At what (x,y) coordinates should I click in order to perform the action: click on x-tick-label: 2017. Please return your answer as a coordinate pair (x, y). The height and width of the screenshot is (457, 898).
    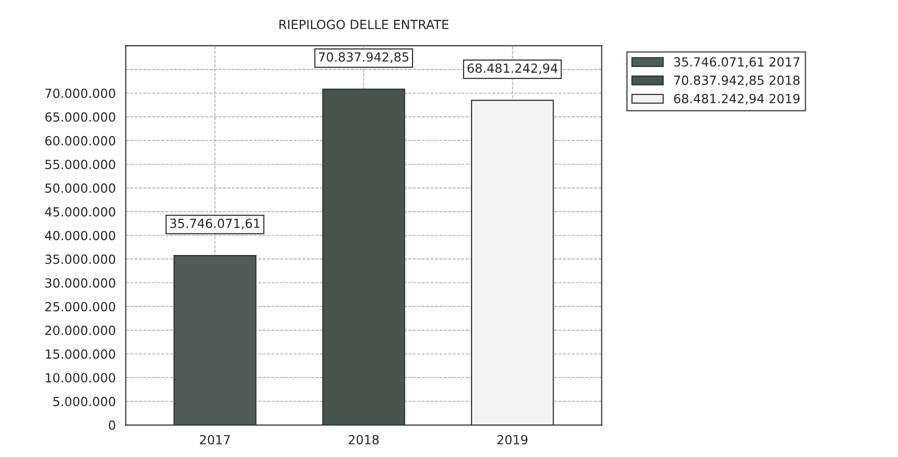
    Looking at the image, I should click on (215, 439).